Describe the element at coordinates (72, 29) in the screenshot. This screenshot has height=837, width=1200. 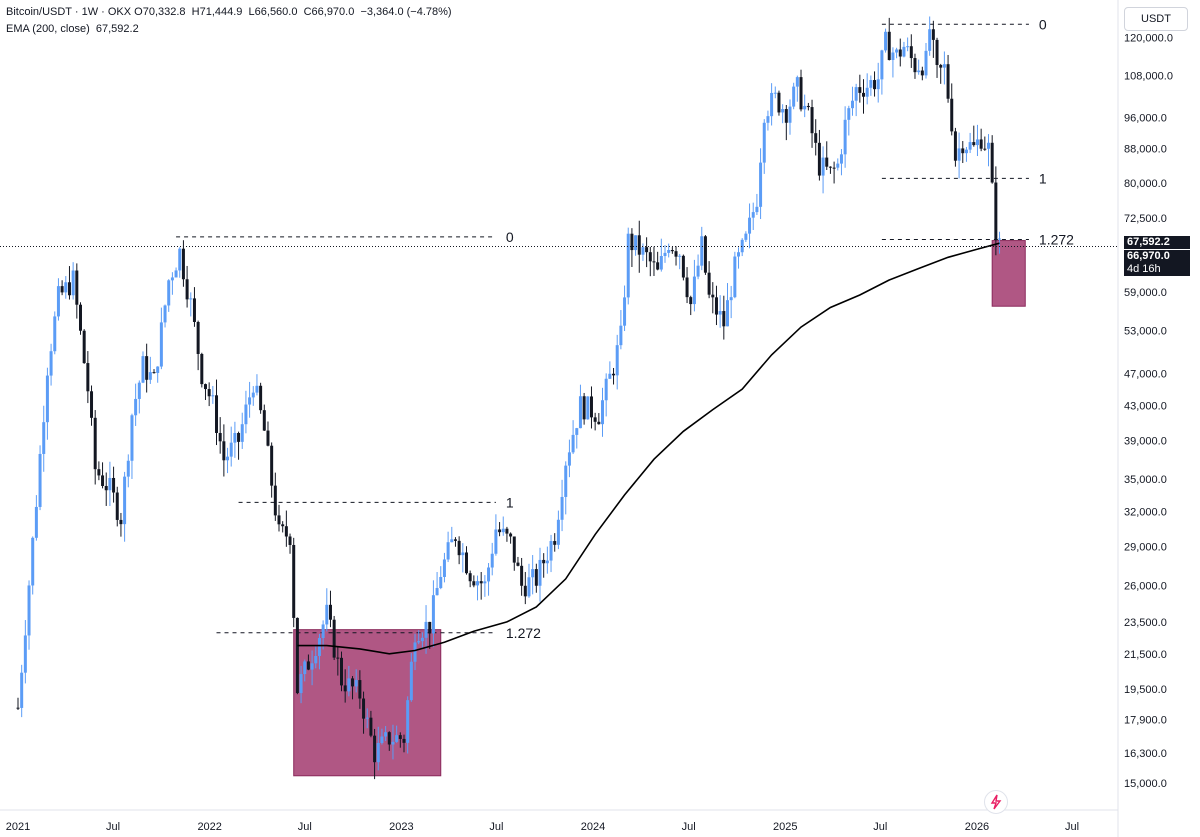
I see `indicator-label: EMA (200, close) 67,592.2` at that location.